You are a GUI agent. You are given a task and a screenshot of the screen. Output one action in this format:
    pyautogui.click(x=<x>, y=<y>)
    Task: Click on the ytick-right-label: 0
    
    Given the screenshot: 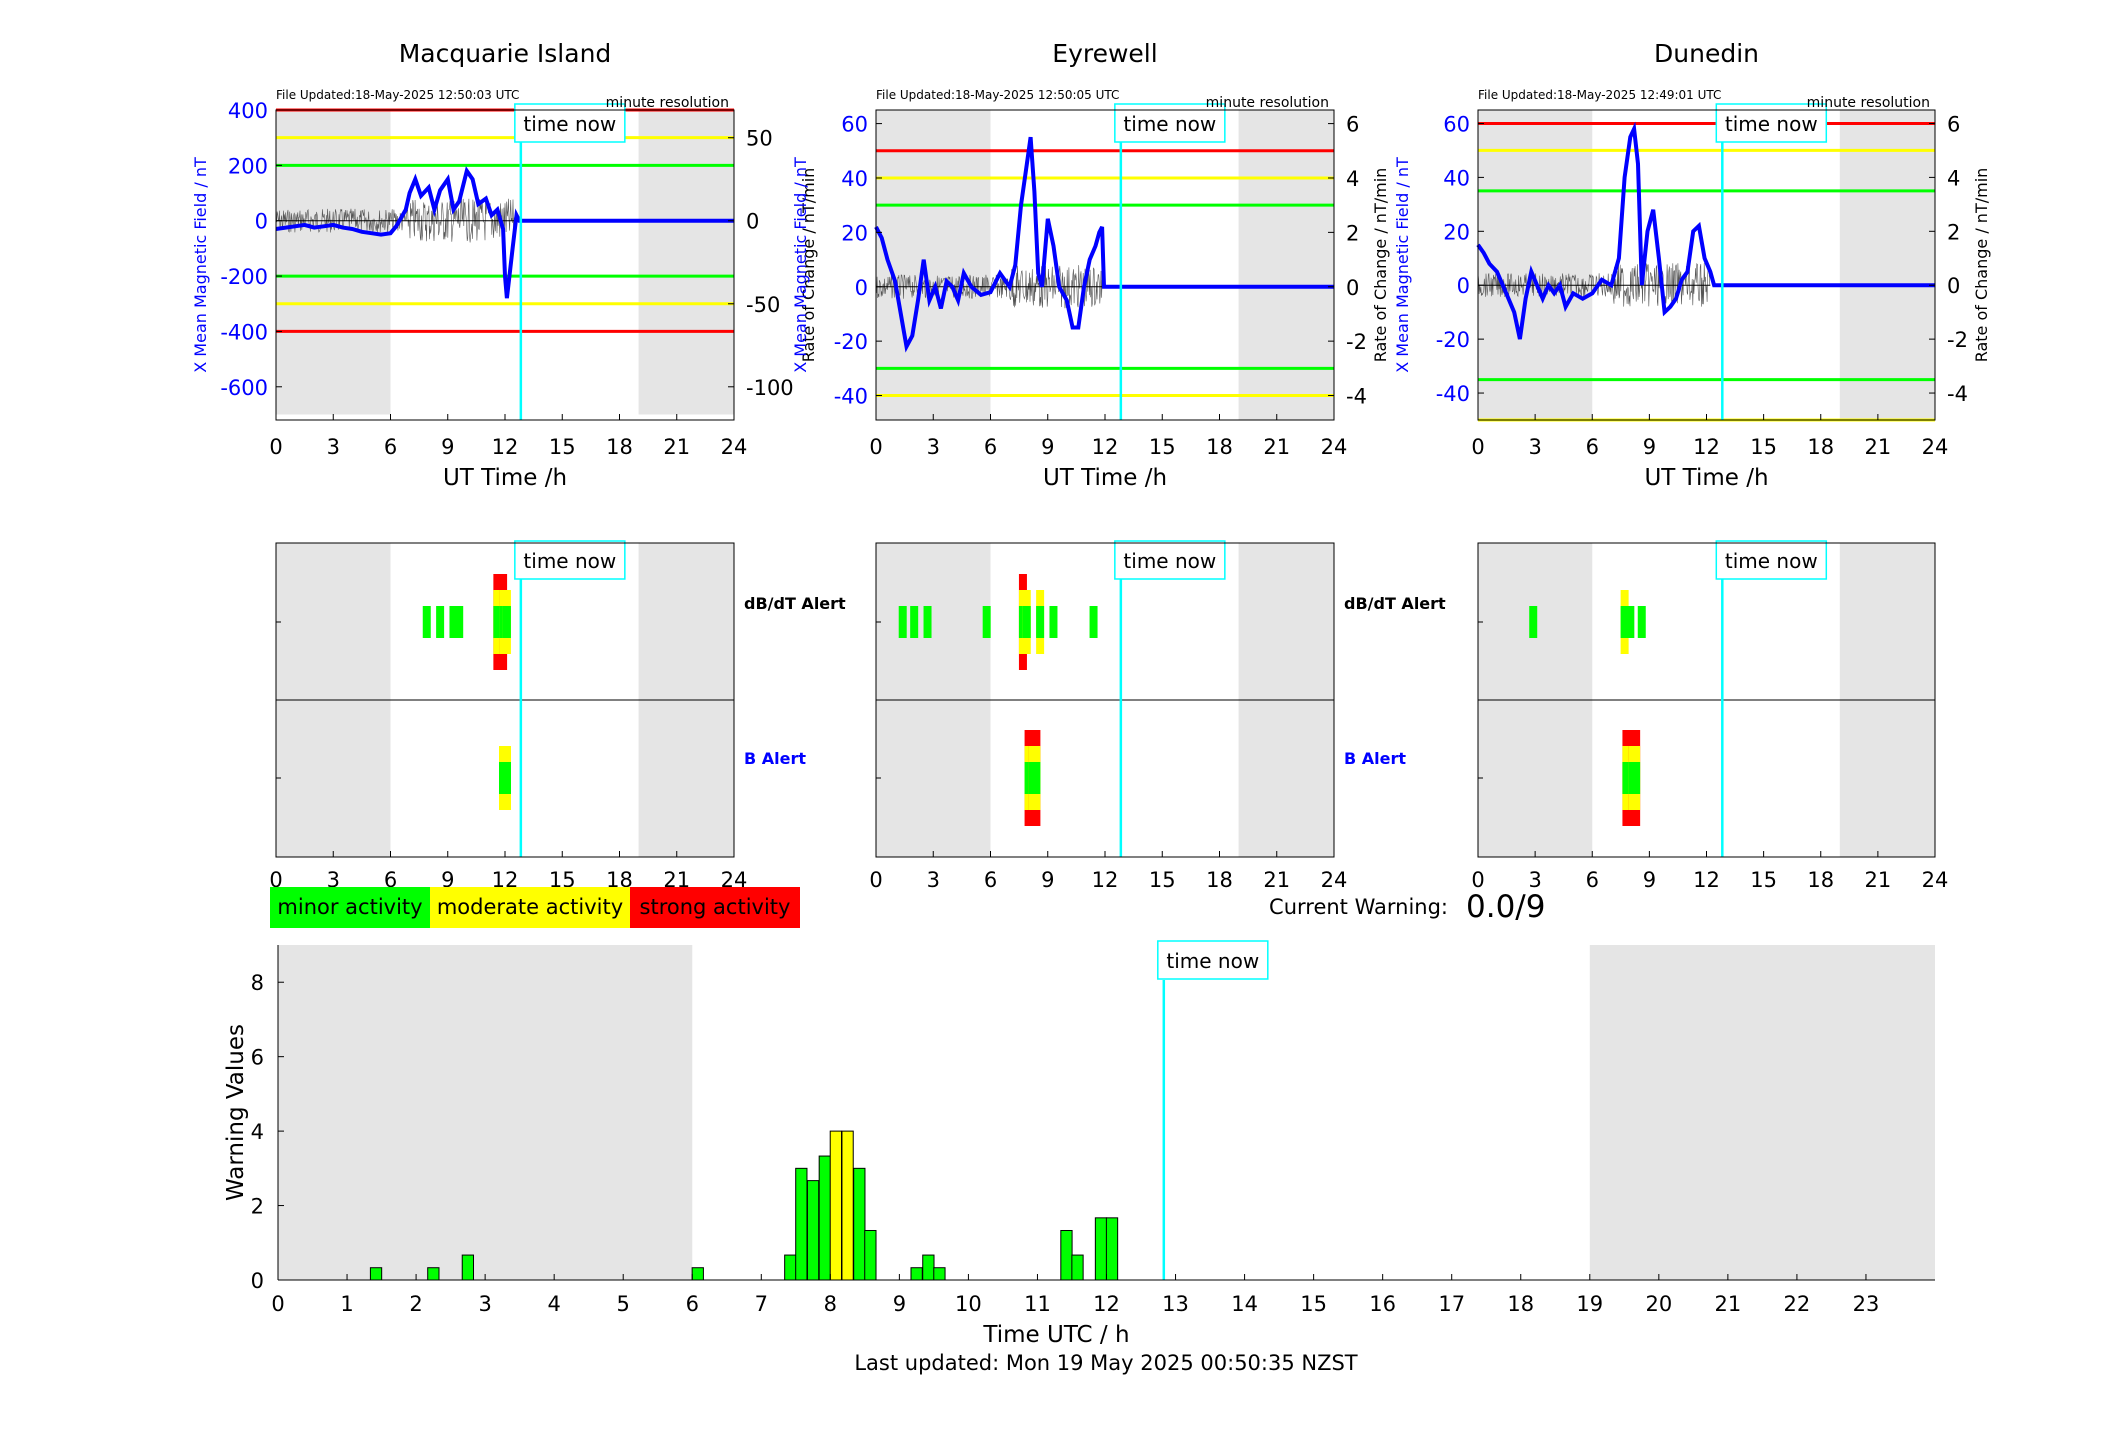 What is the action you would take?
    pyautogui.click(x=1953, y=286)
    